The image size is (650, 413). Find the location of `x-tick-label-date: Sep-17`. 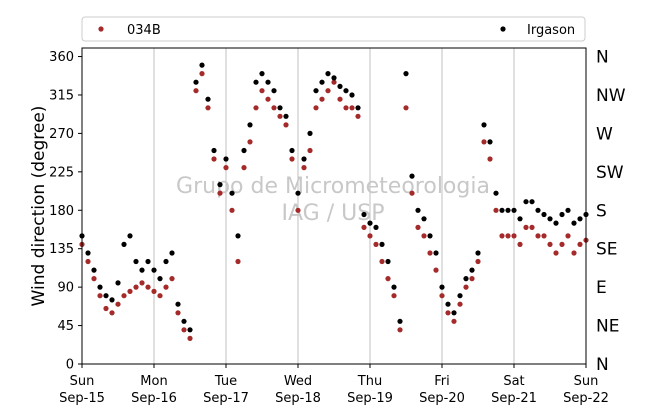

x-tick-label-date: Sep-17 is located at coordinates (226, 398).